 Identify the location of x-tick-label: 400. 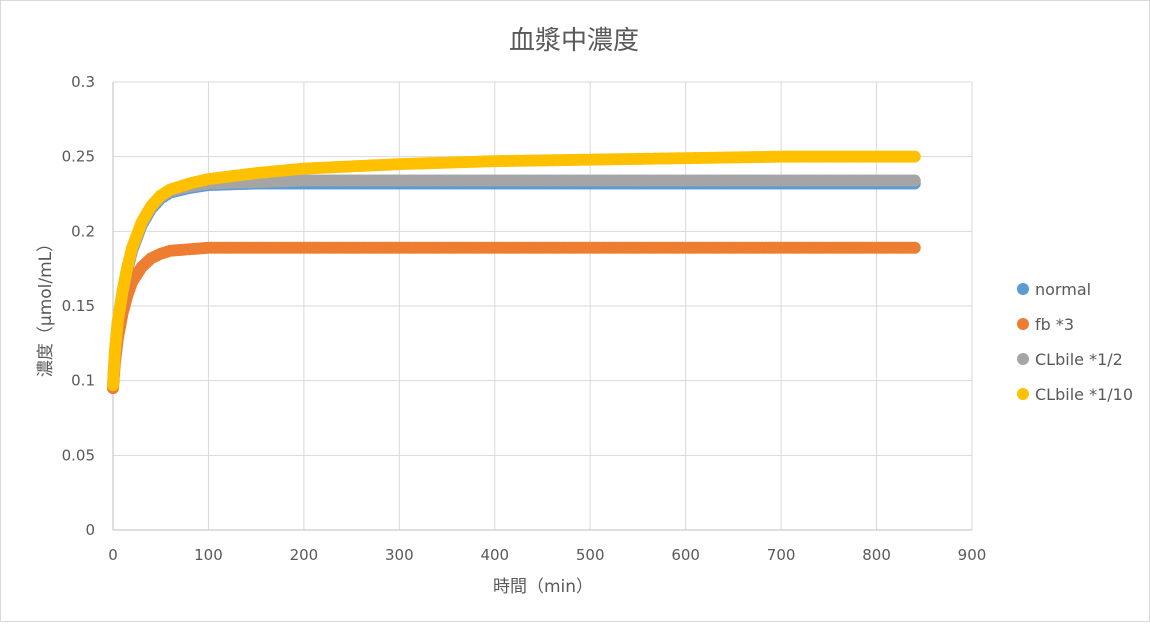
(494, 555).